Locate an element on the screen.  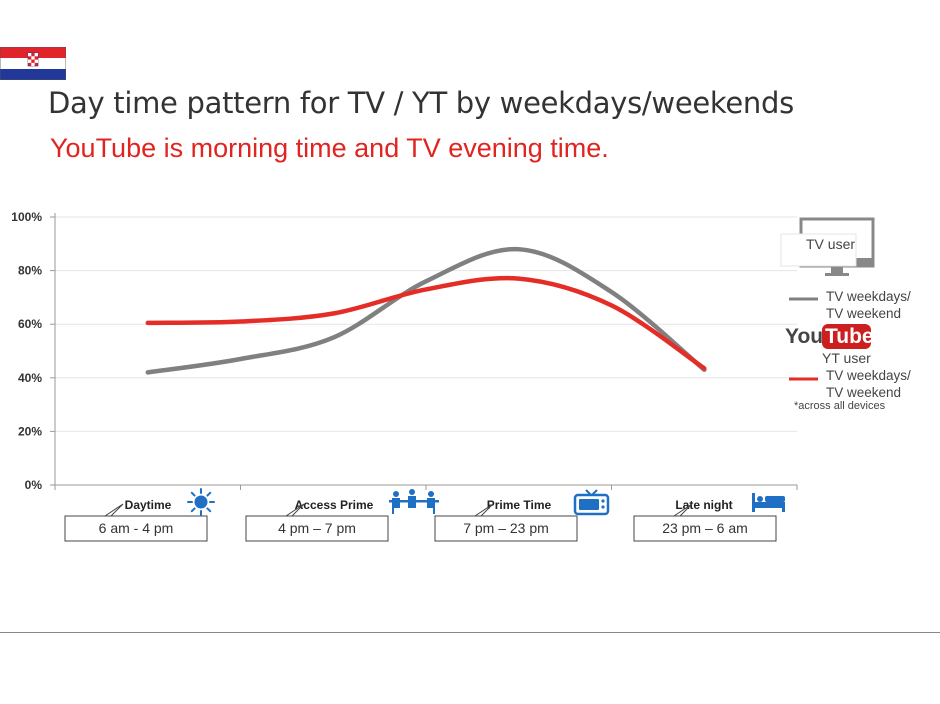
time-range-label: 23 pm – 6 am is located at coordinates (705, 528).